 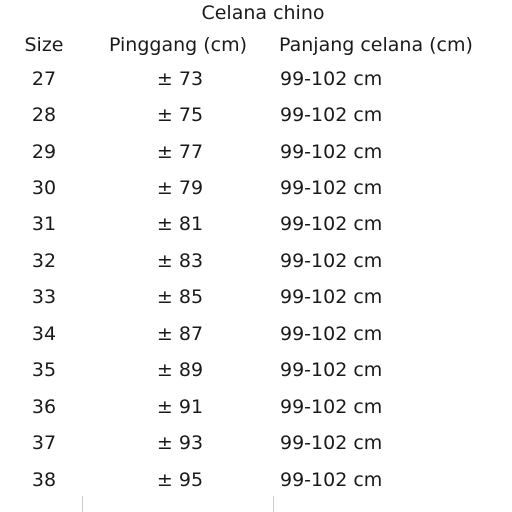 I want to click on cell-size: 33, so click(x=44, y=297).